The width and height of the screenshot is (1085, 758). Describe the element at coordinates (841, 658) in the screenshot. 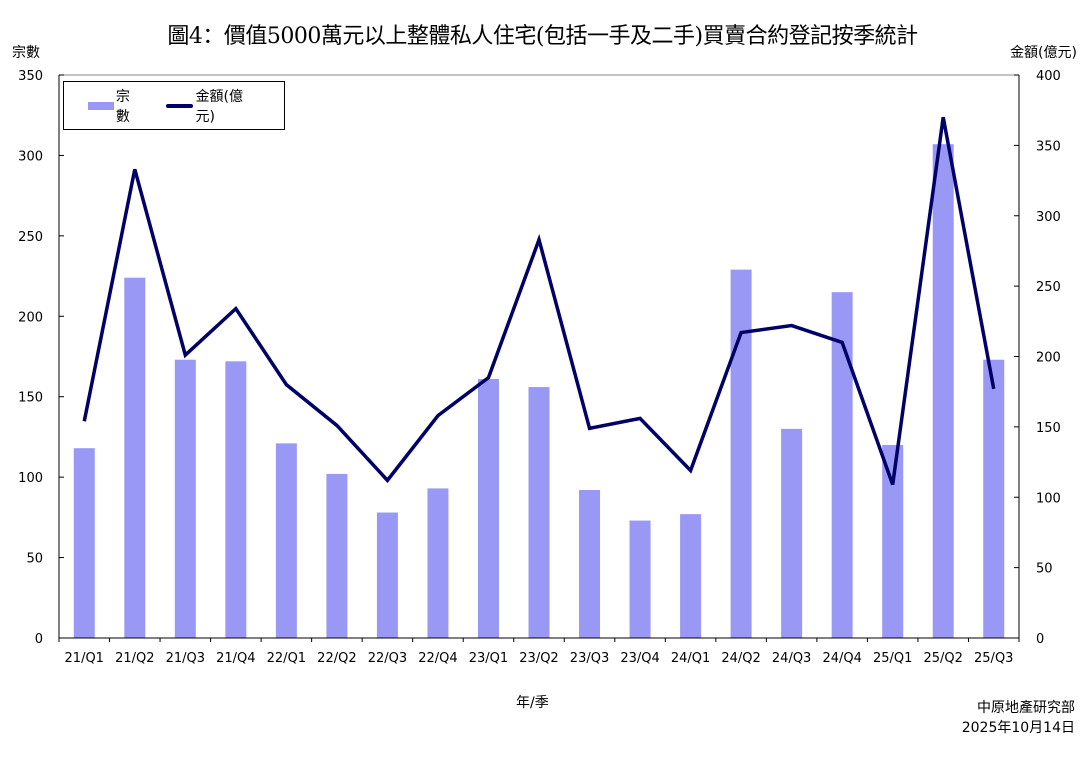

I see `x-tick-label: 24/Q4` at that location.